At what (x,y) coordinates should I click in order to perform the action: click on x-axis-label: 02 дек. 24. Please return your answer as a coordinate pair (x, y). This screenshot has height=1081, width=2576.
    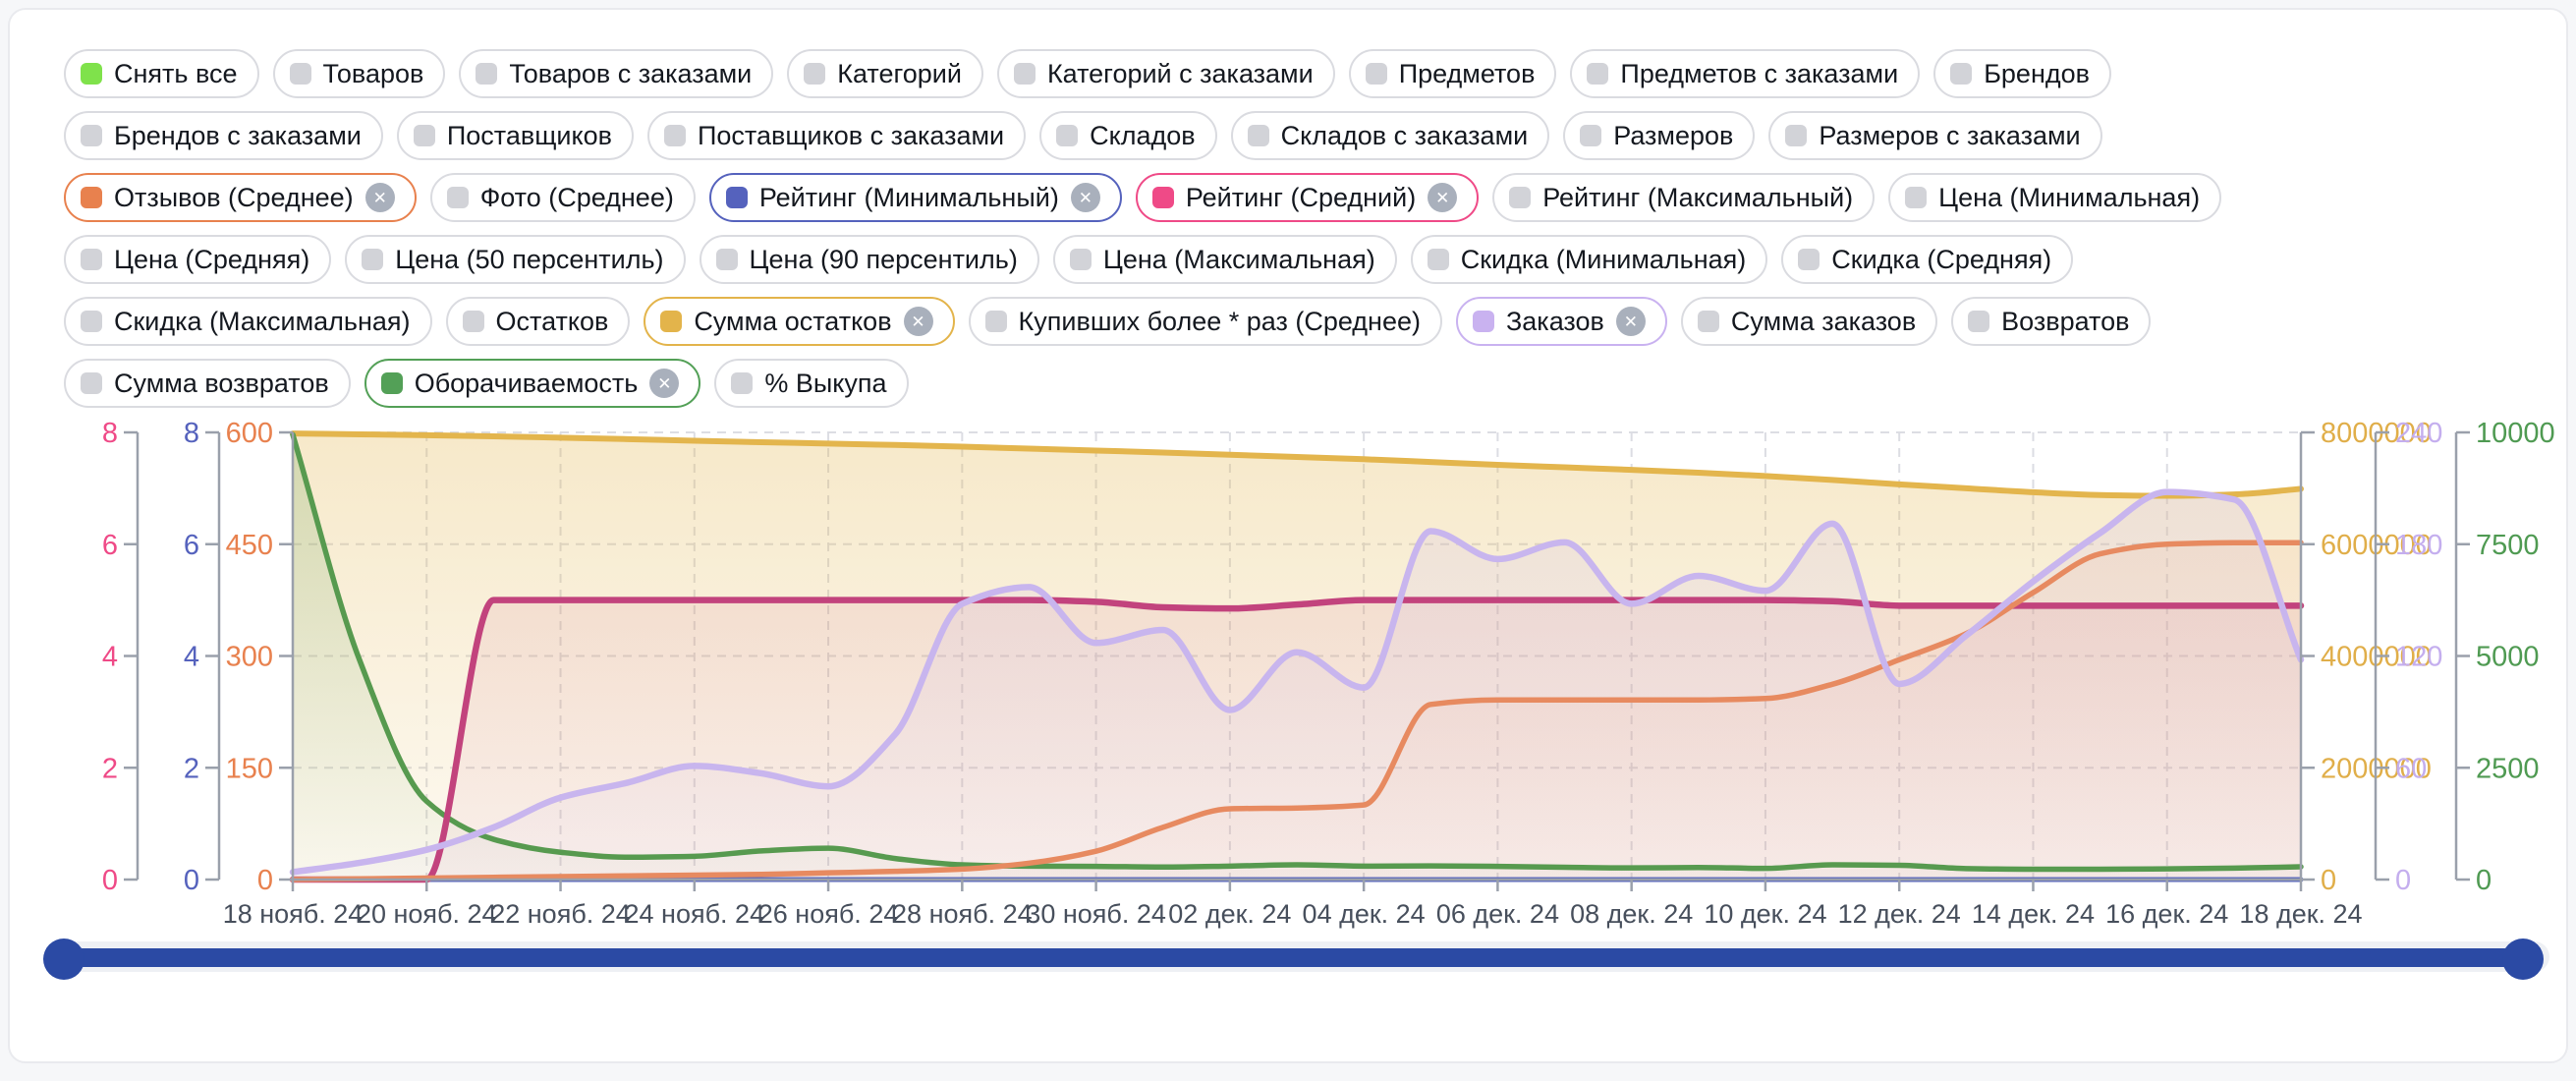
    Looking at the image, I should click on (1229, 914).